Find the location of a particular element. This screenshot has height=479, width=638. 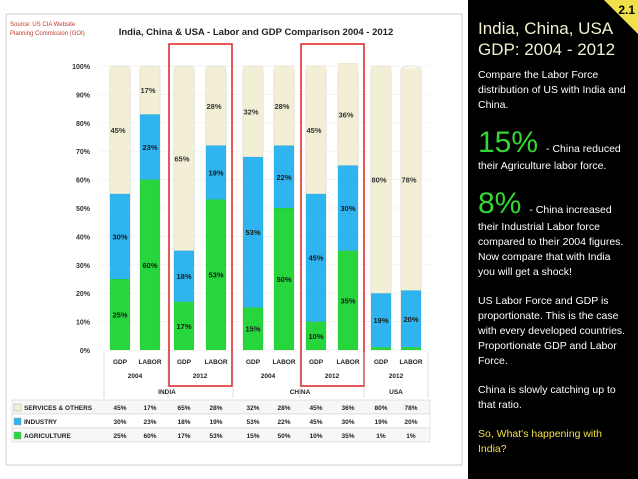

table-cell: 22% is located at coordinates (283, 422).